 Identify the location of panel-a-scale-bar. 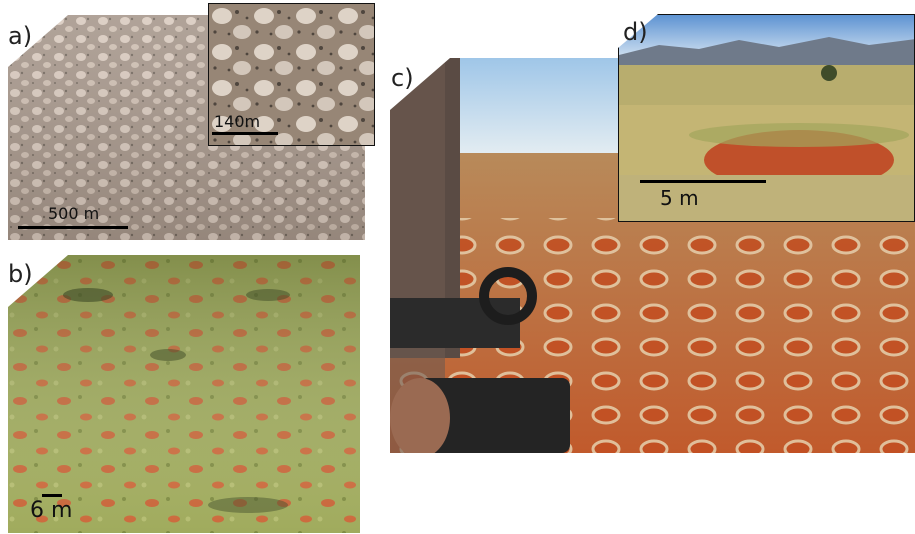
(73, 227).